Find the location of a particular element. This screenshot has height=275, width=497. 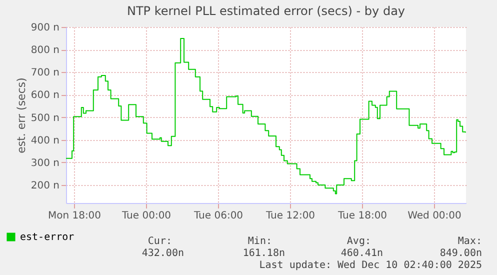

text: Max: is located at coordinates (470, 241).